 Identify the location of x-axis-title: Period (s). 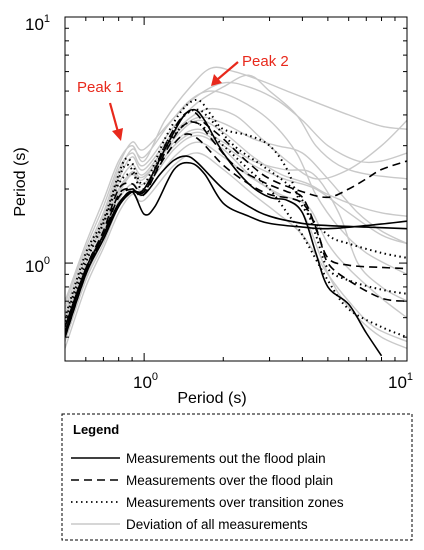
(211, 398).